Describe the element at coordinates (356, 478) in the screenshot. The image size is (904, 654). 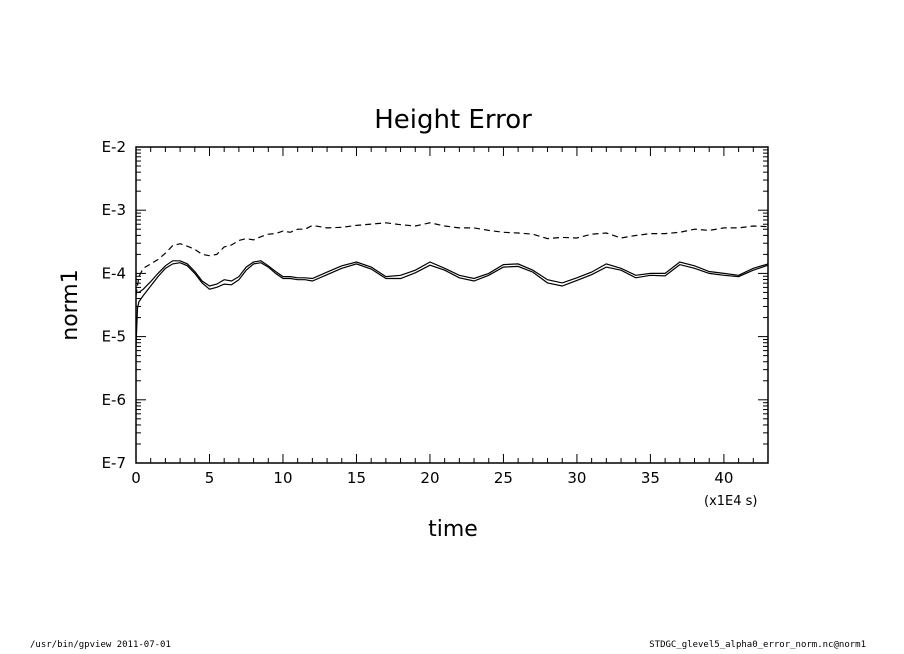
I see `x-tick-label: 15` at that location.